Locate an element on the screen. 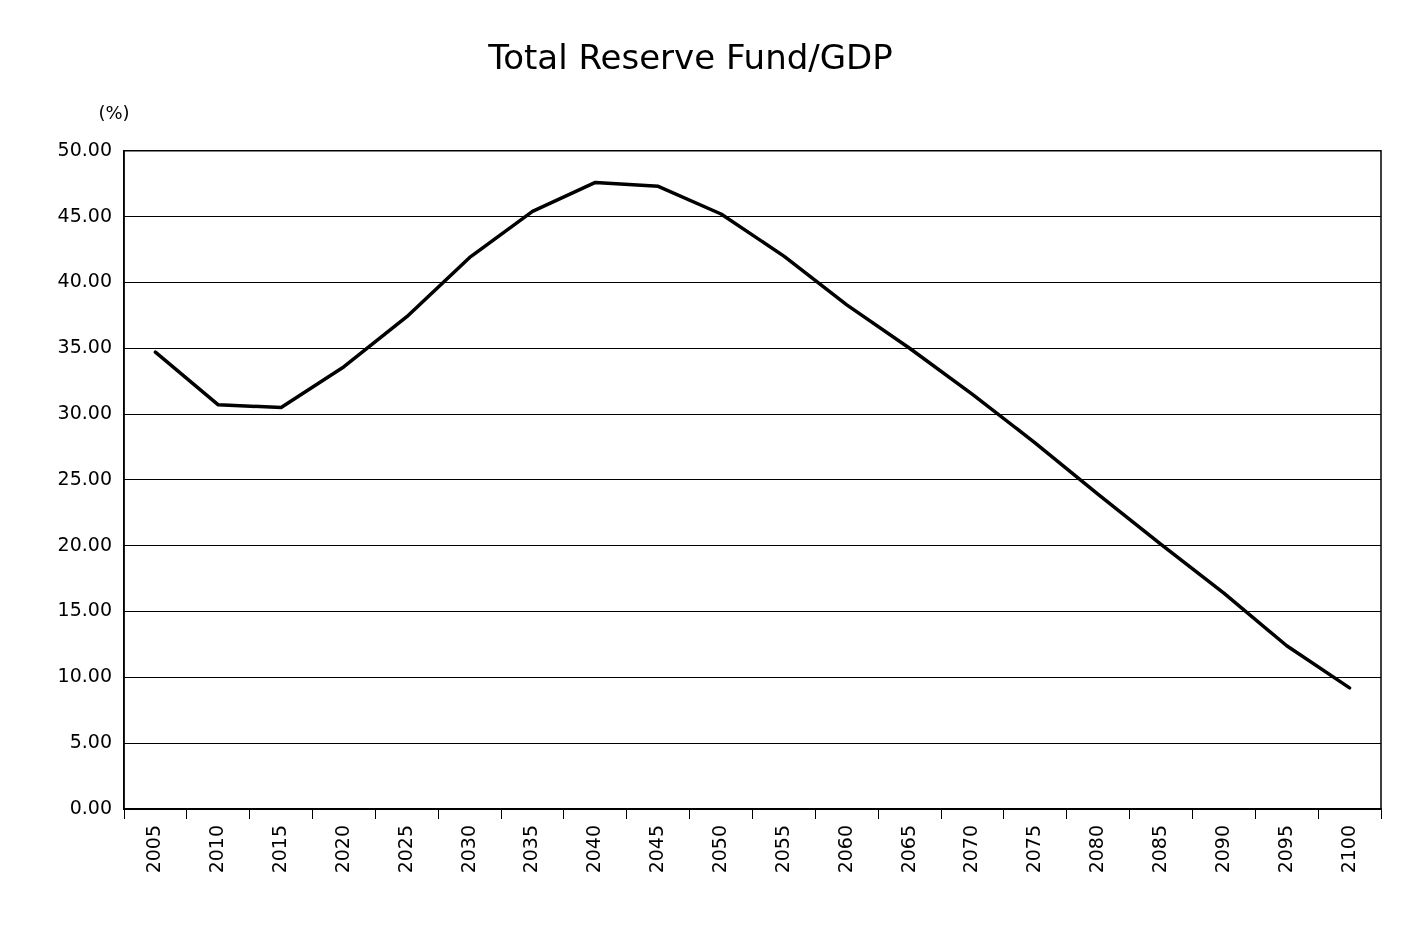 The width and height of the screenshot is (1401, 949). x-tick-label: 2025 is located at coordinates (404, 849).